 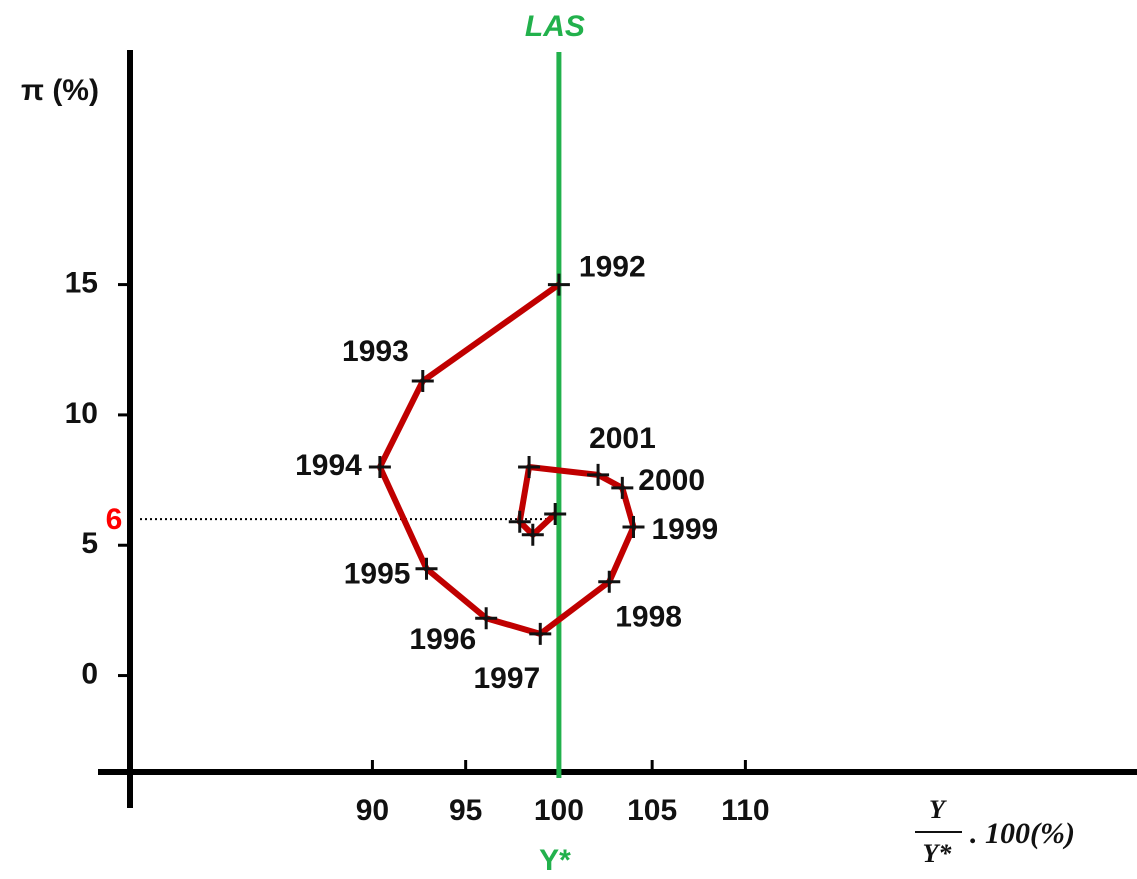 What do you see at coordinates (938, 853) in the screenshot?
I see `x-label-denominator: Y*` at bounding box center [938, 853].